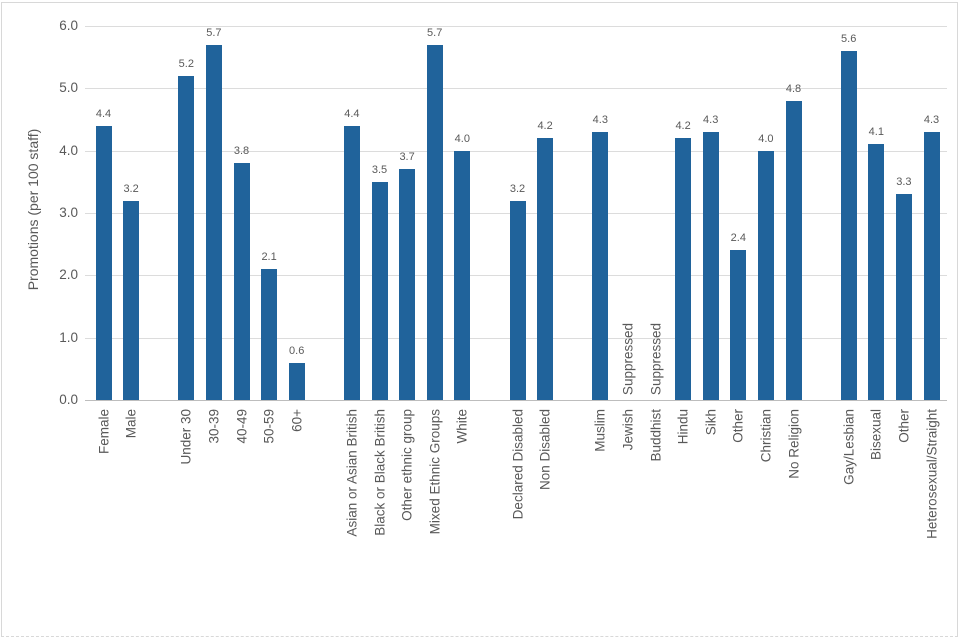 Image resolution: width=960 pixels, height=640 pixels. I want to click on gridline-6.0, so click(516, 26).